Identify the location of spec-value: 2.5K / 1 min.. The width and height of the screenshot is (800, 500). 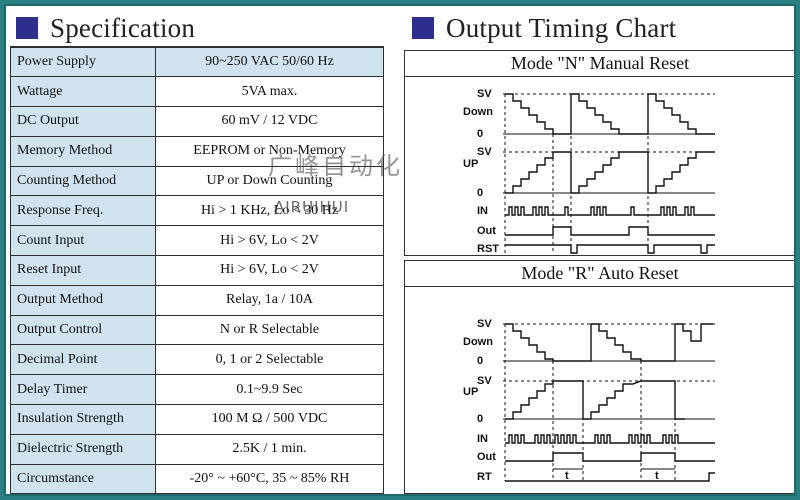
(269, 449).